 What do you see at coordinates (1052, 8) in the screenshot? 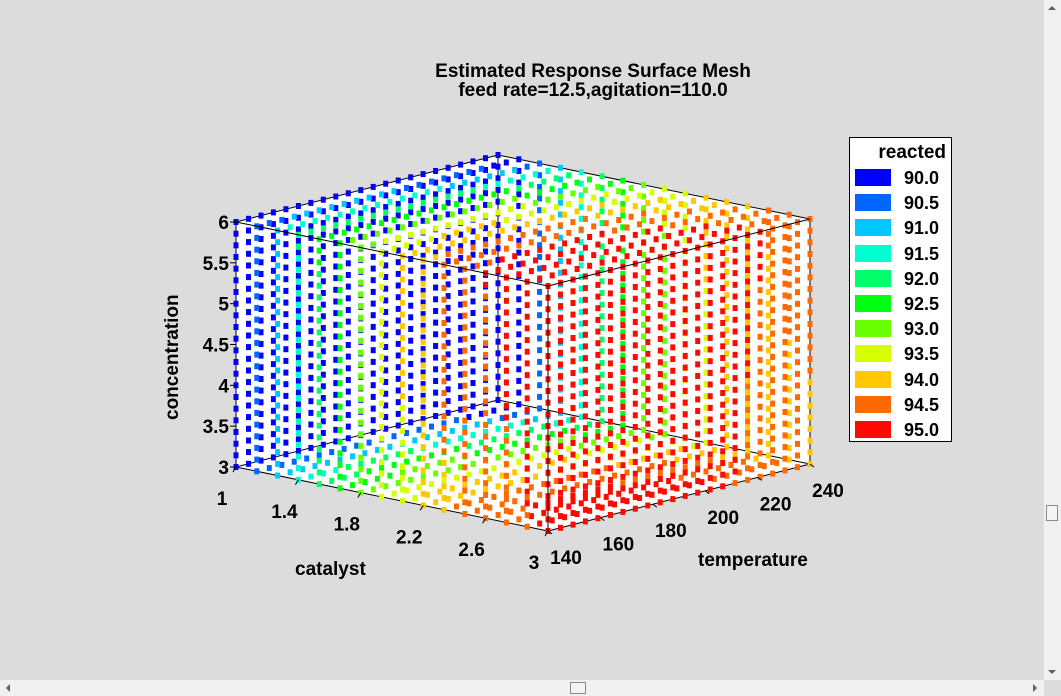
I see `scroll-up-icon` at bounding box center [1052, 8].